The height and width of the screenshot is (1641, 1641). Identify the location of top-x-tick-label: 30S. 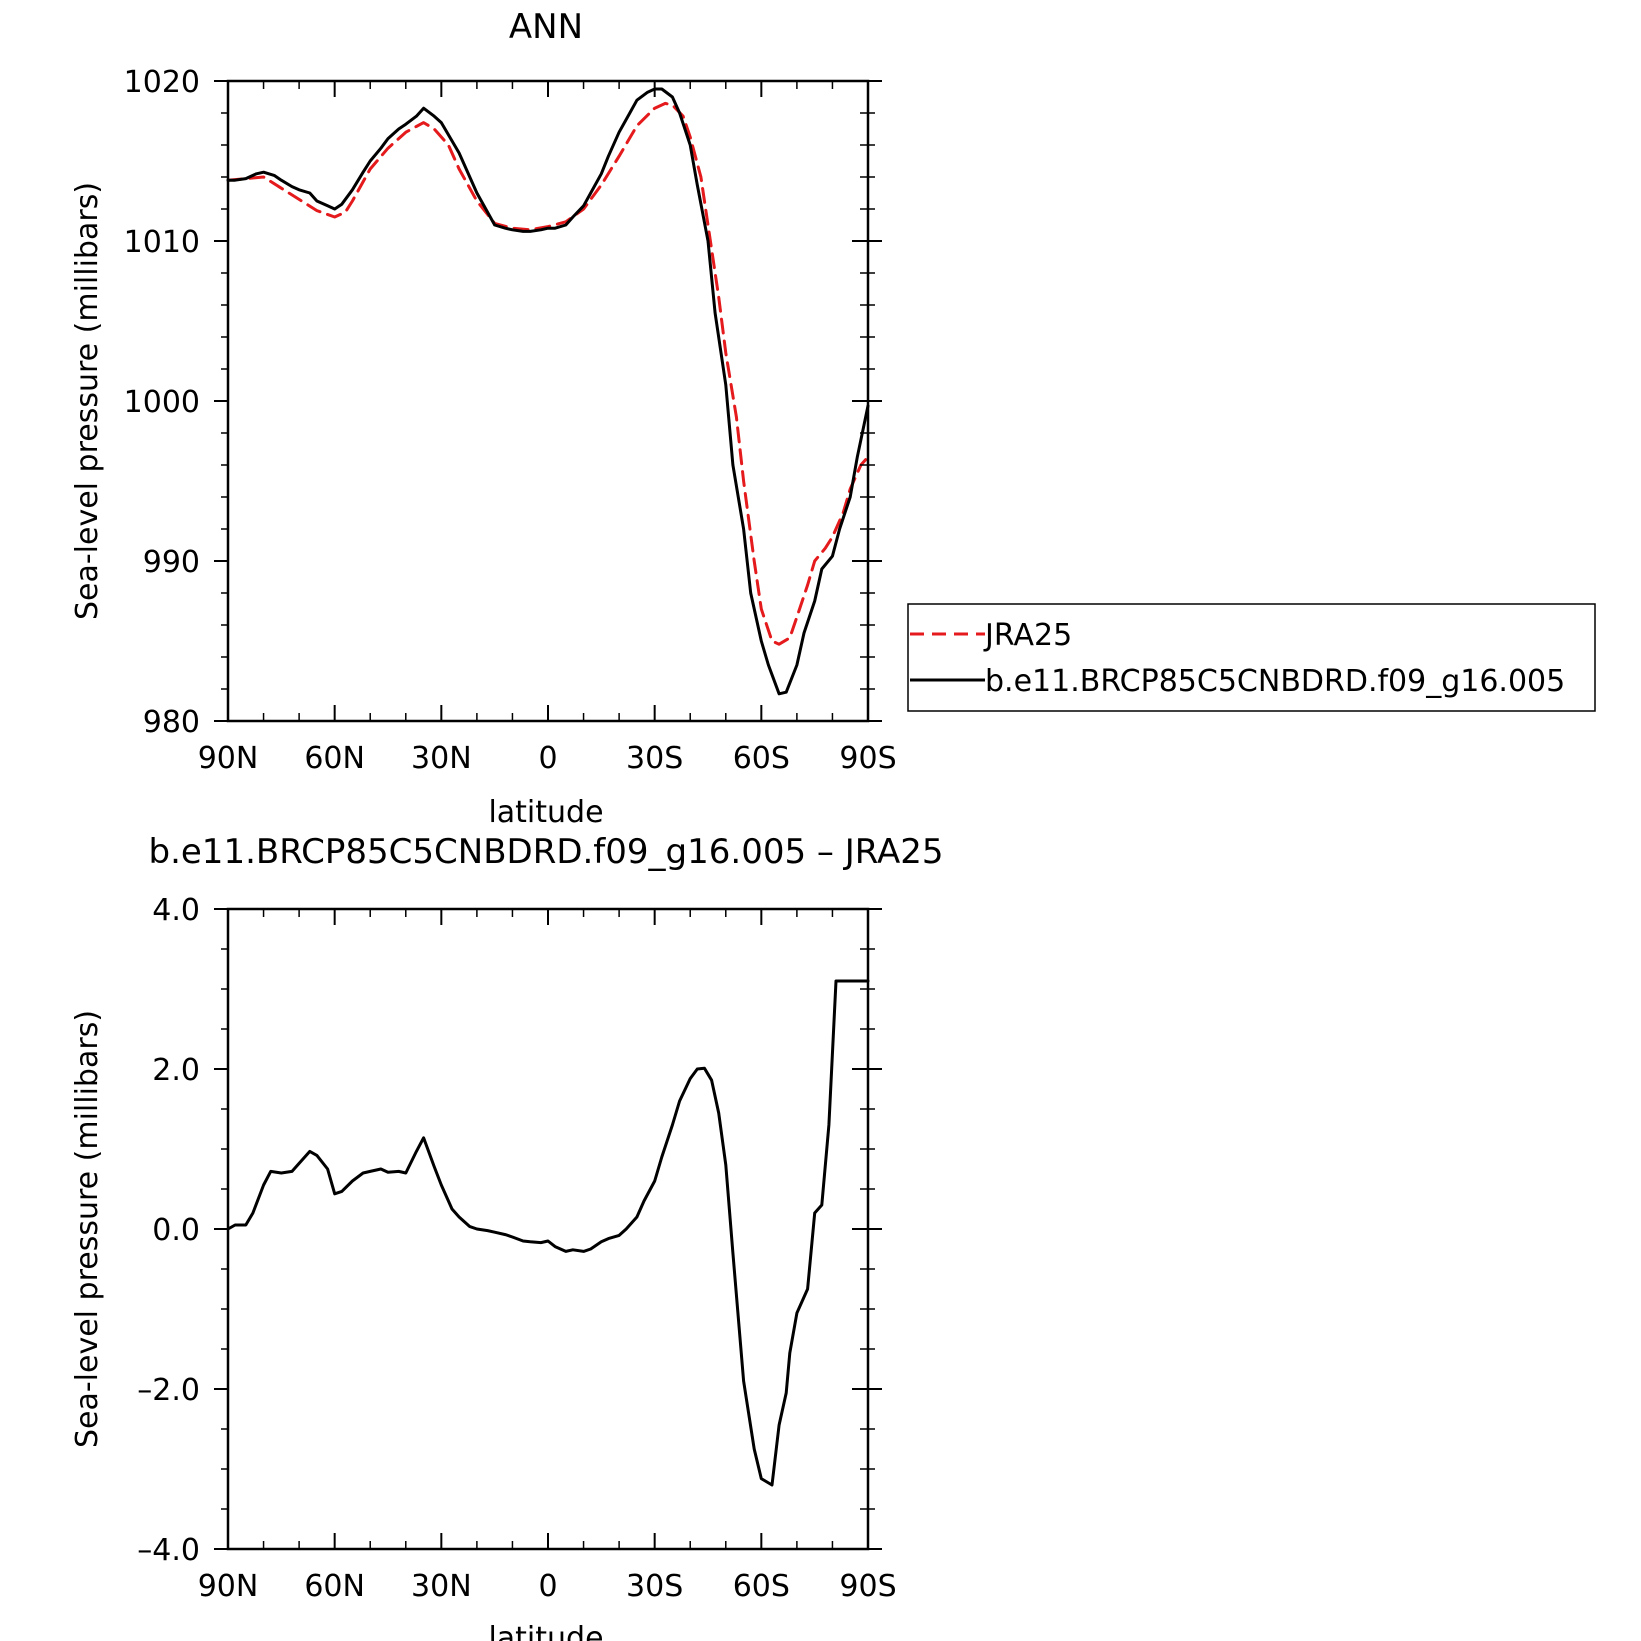
(654, 758).